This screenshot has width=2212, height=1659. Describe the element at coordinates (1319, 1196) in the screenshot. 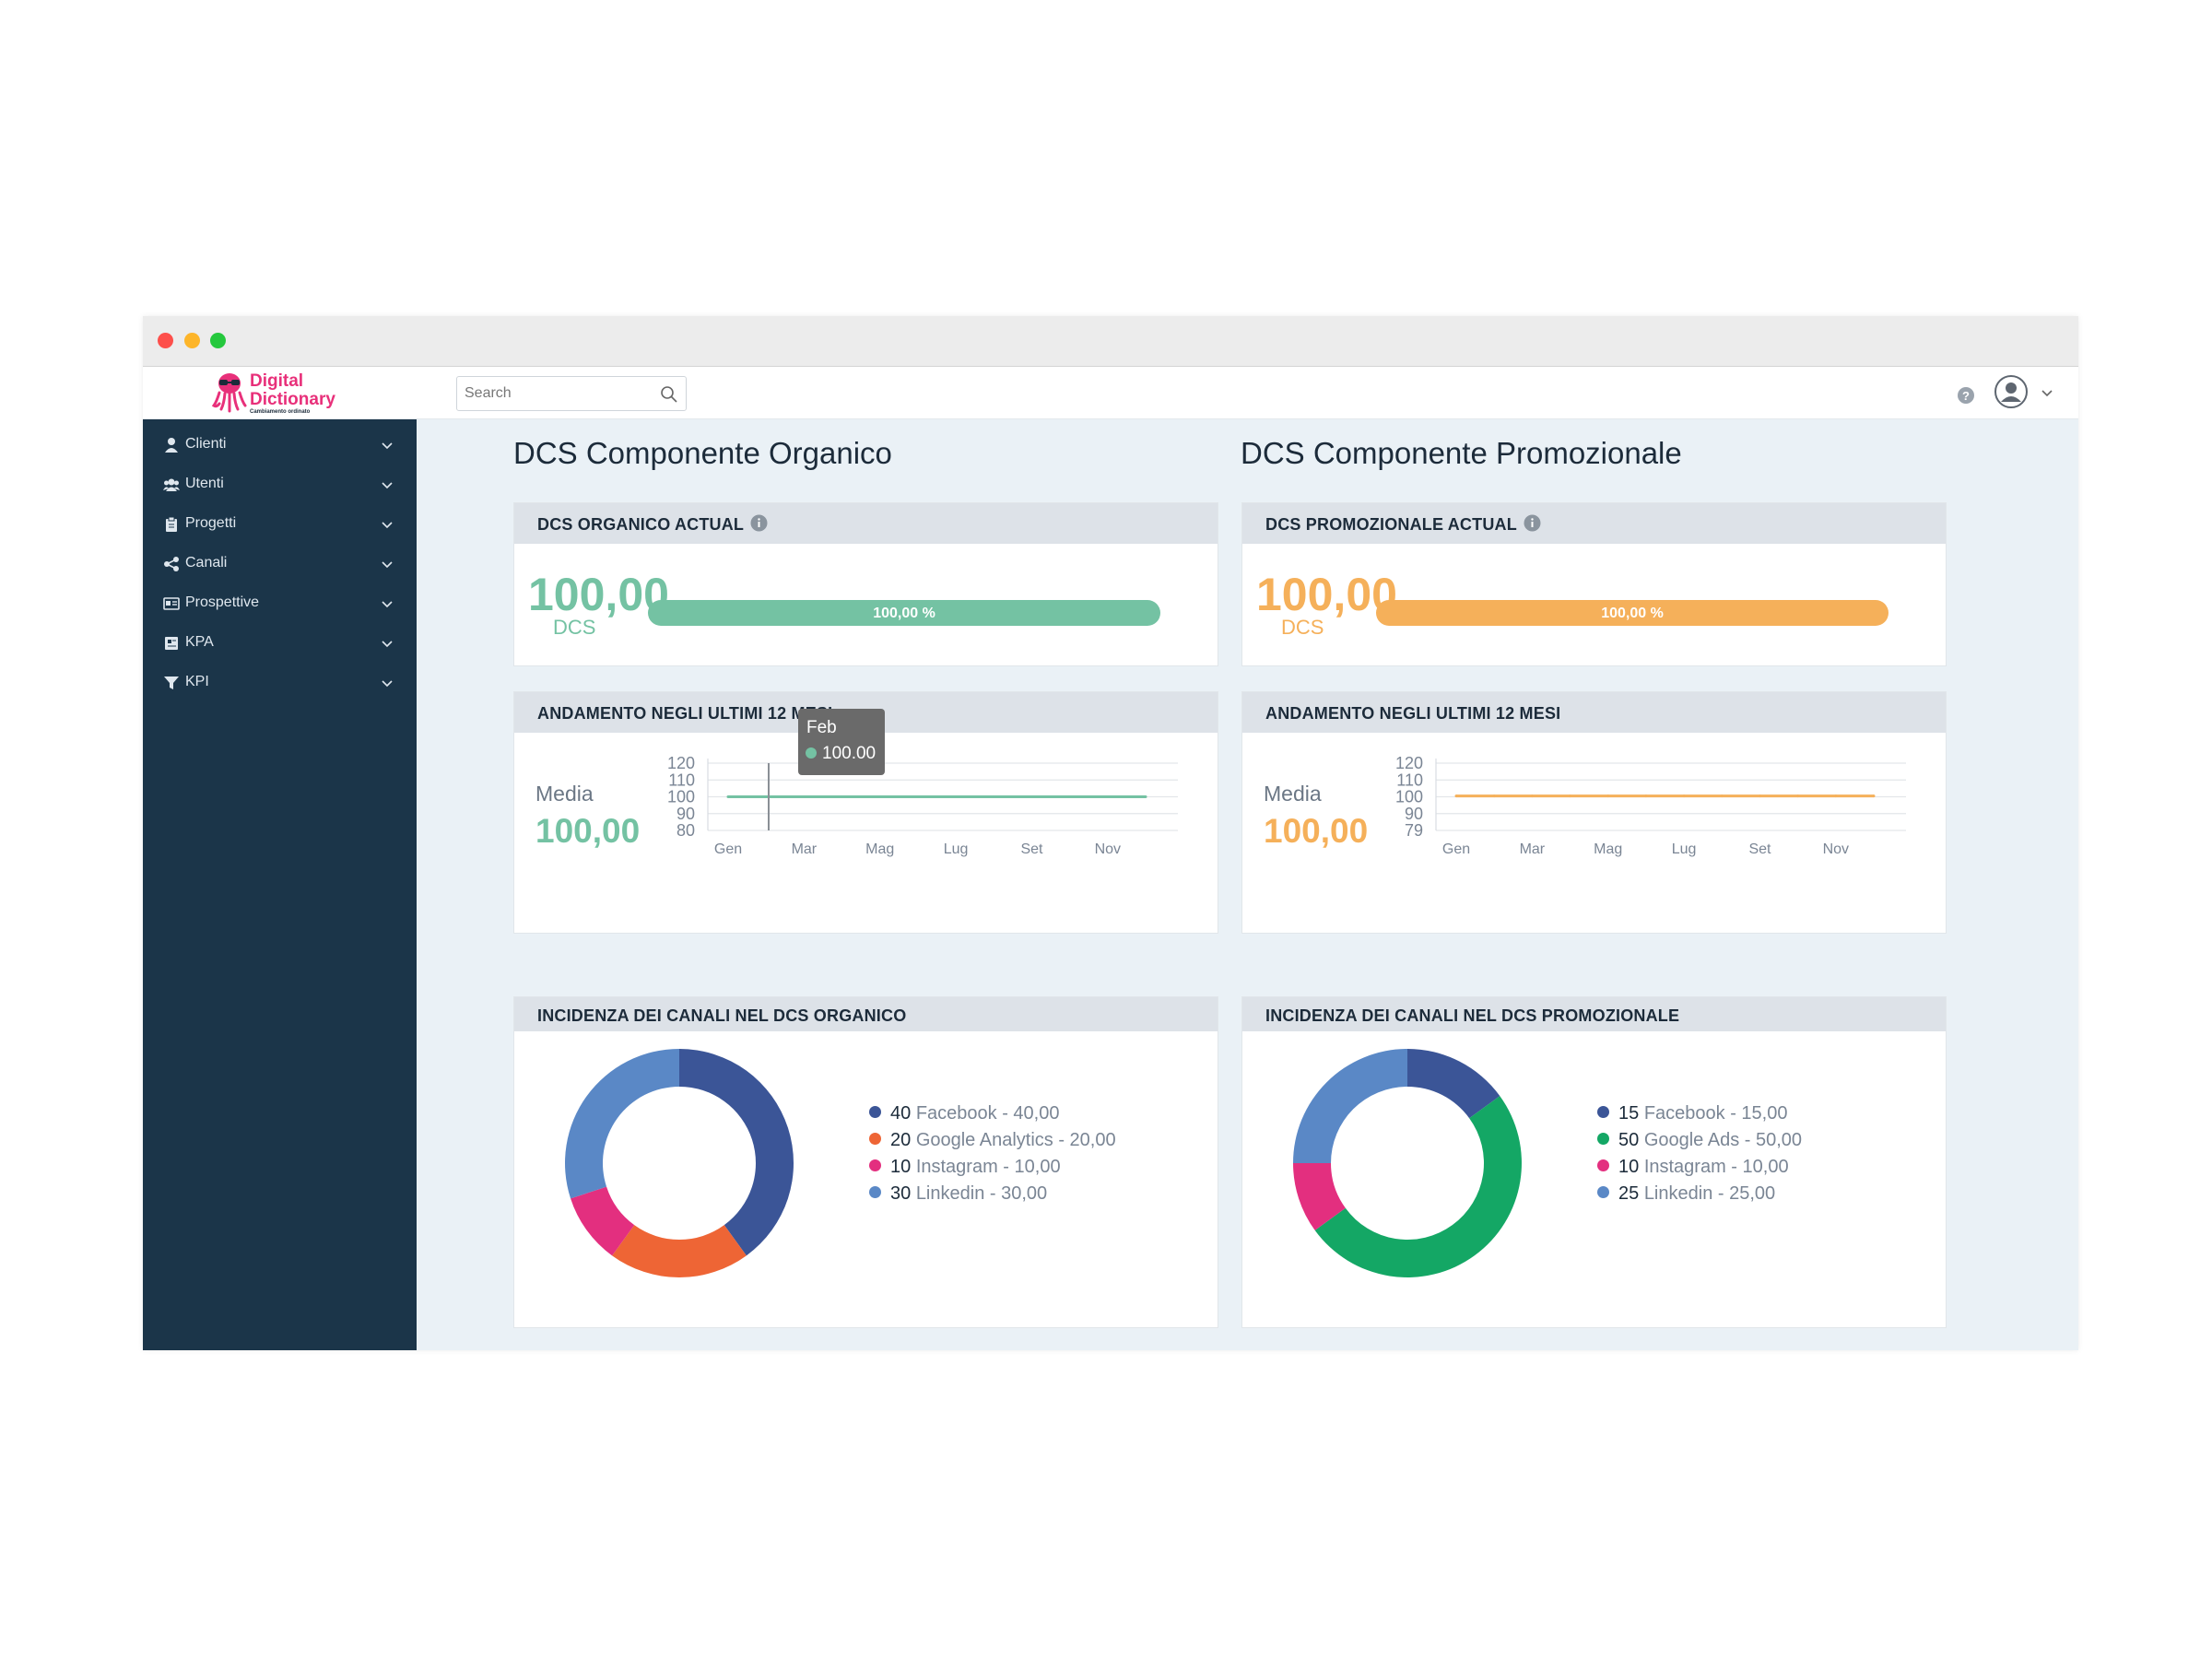

I see `promozionale-slice-instagram` at that location.